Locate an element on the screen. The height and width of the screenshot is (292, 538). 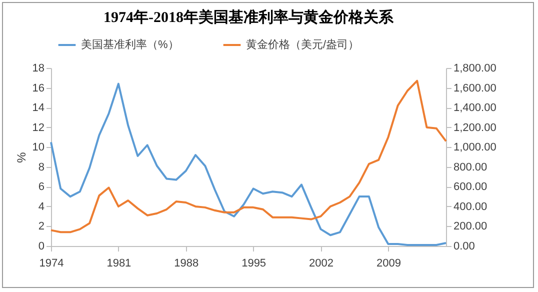
y-tick-label: 10 is located at coordinates (38, 148).